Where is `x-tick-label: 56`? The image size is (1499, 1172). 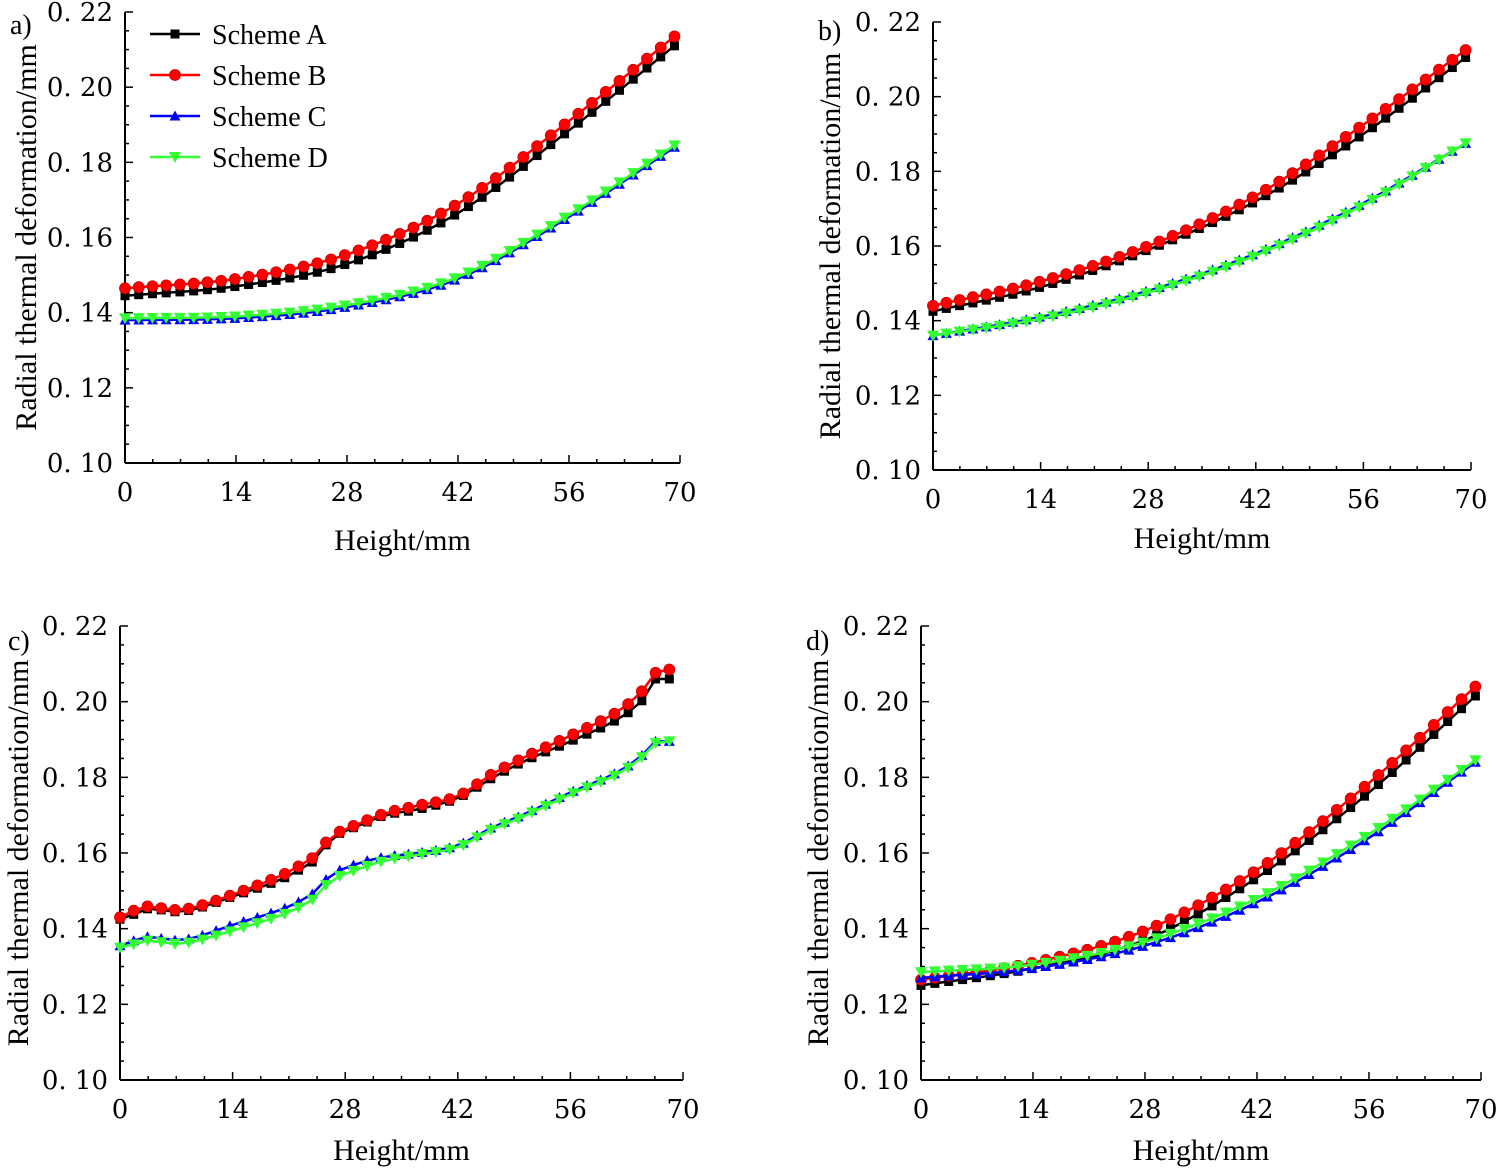
x-tick-label: 56 is located at coordinates (1368, 1110).